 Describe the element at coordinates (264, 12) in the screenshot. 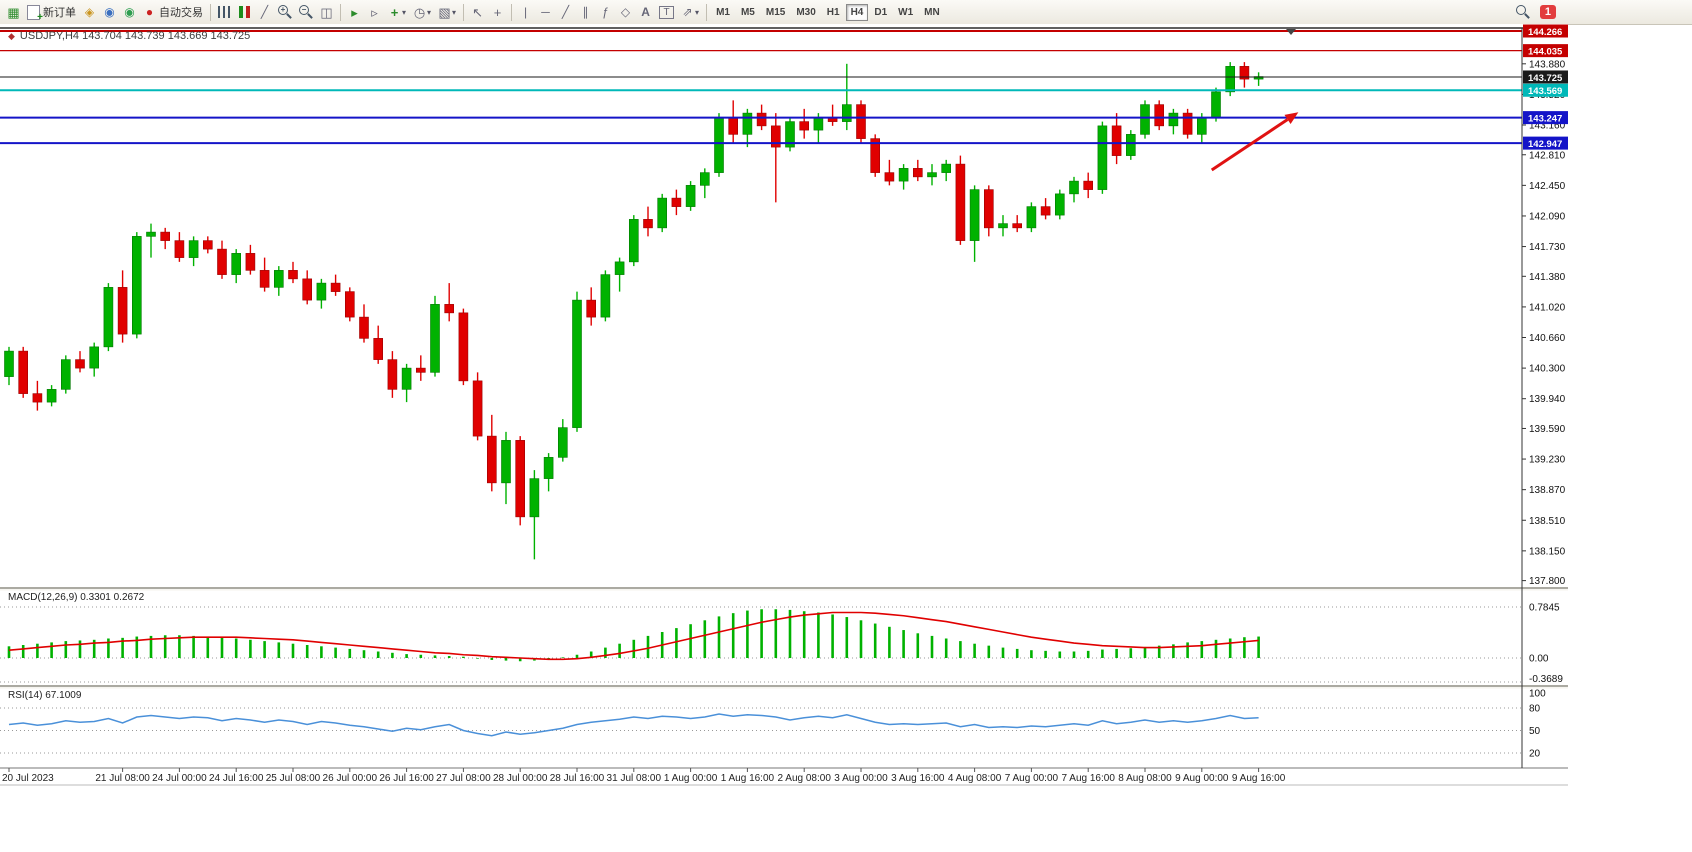

I see `line-chart-button: ╱` at that location.